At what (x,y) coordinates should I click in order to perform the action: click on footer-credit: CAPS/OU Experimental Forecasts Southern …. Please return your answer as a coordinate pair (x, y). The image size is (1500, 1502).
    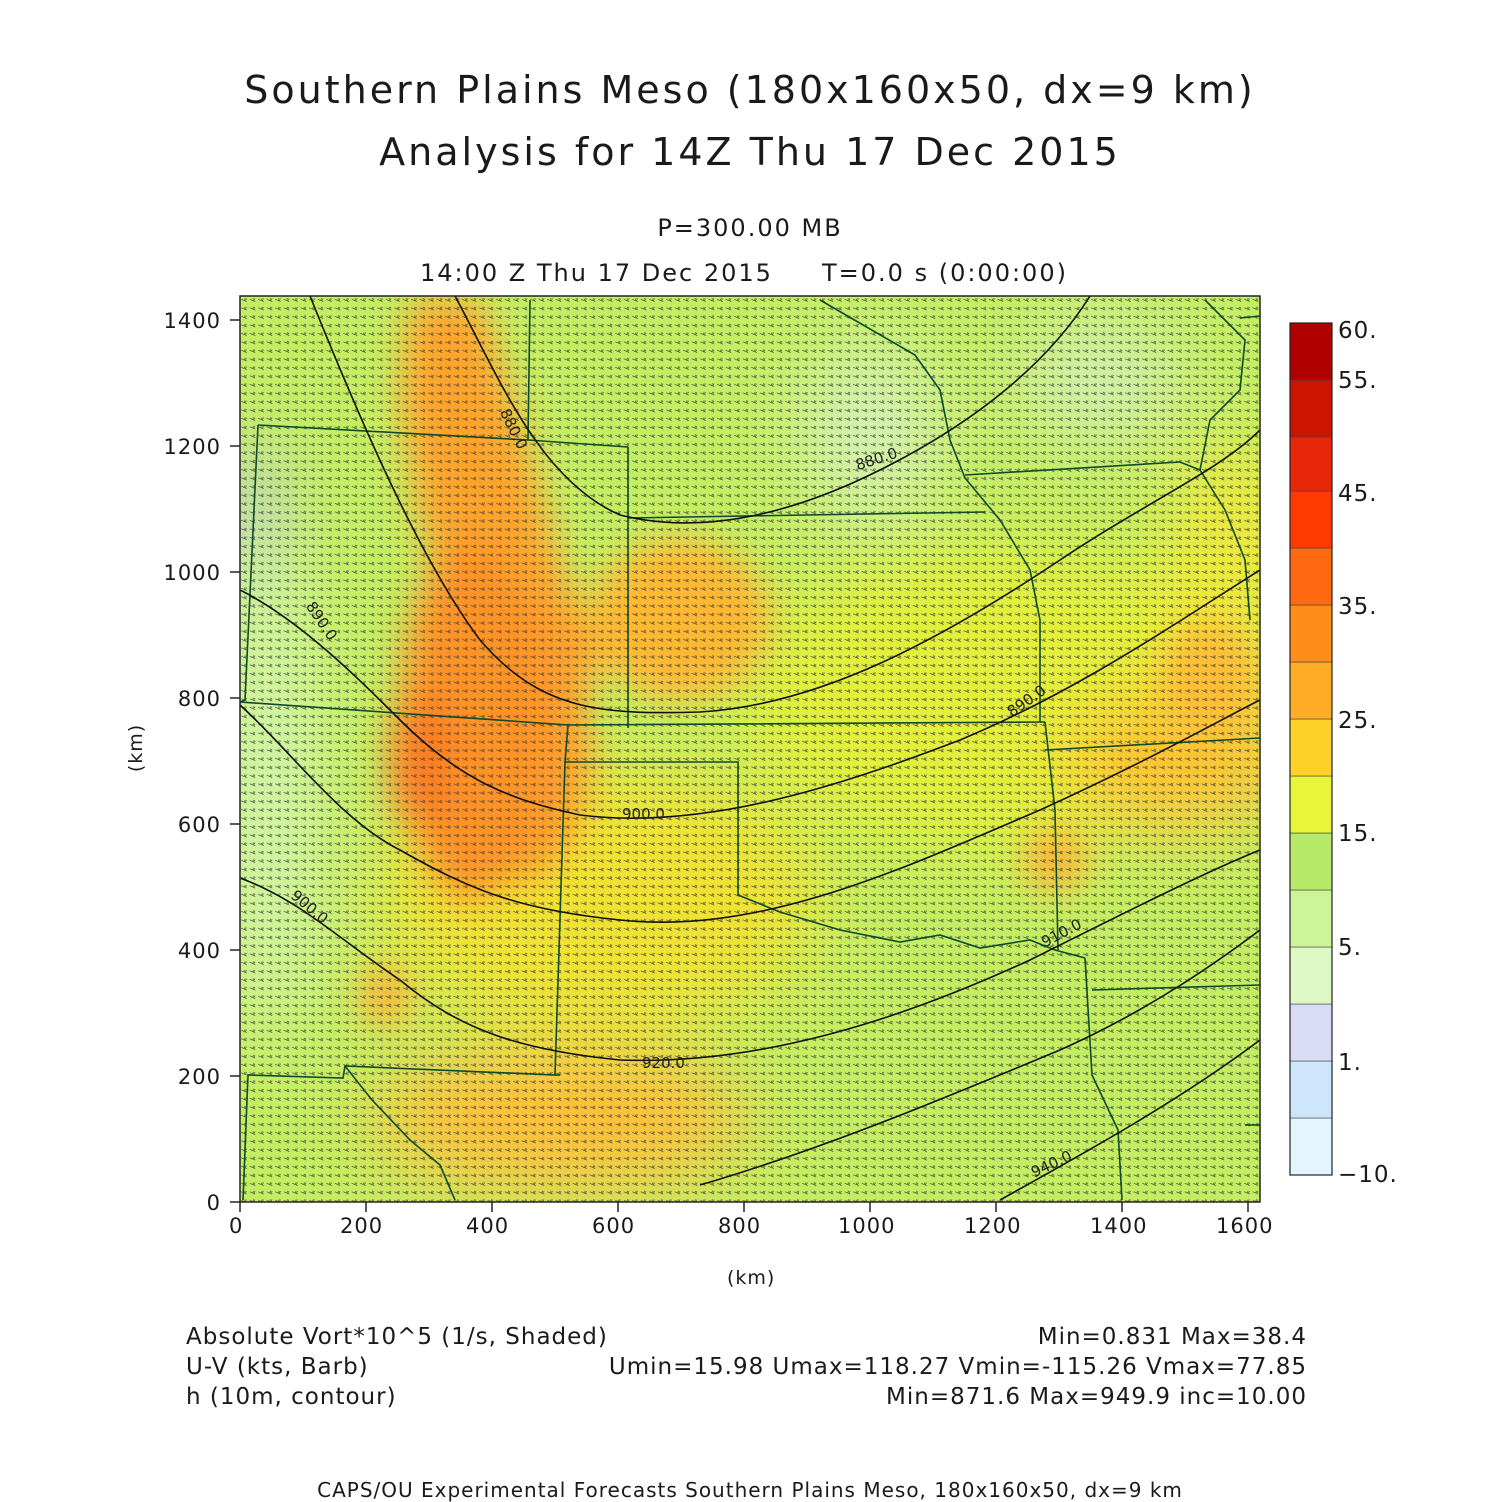
    Looking at the image, I should click on (750, 1490).